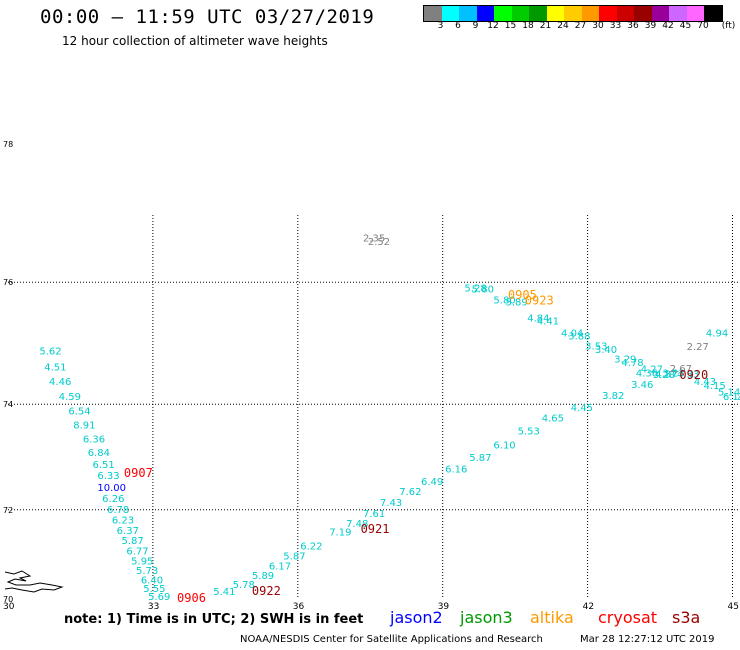  I want to click on legend-label: 42, so click(668, 26).